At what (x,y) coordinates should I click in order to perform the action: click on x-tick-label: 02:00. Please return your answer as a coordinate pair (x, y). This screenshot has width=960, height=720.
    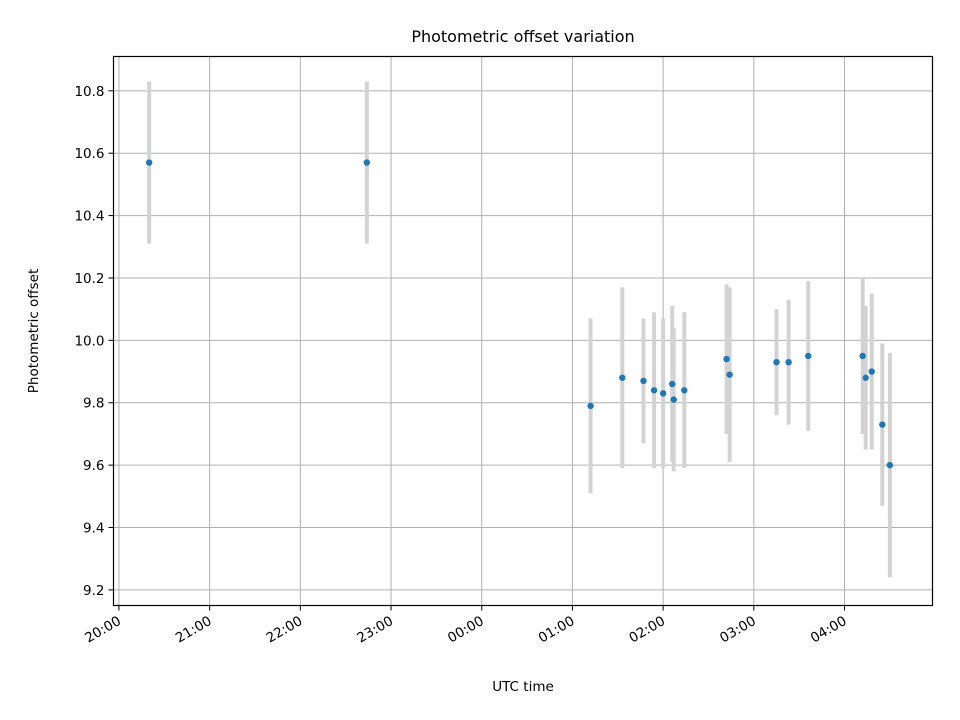
    Looking at the image, I should click on (647, 629).